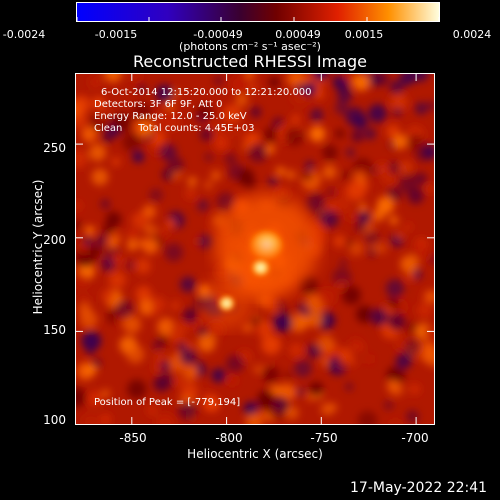 This screenshot has height=500, width=500. I want to click on colorbar-tick: 0.0024, so click(472, 34).